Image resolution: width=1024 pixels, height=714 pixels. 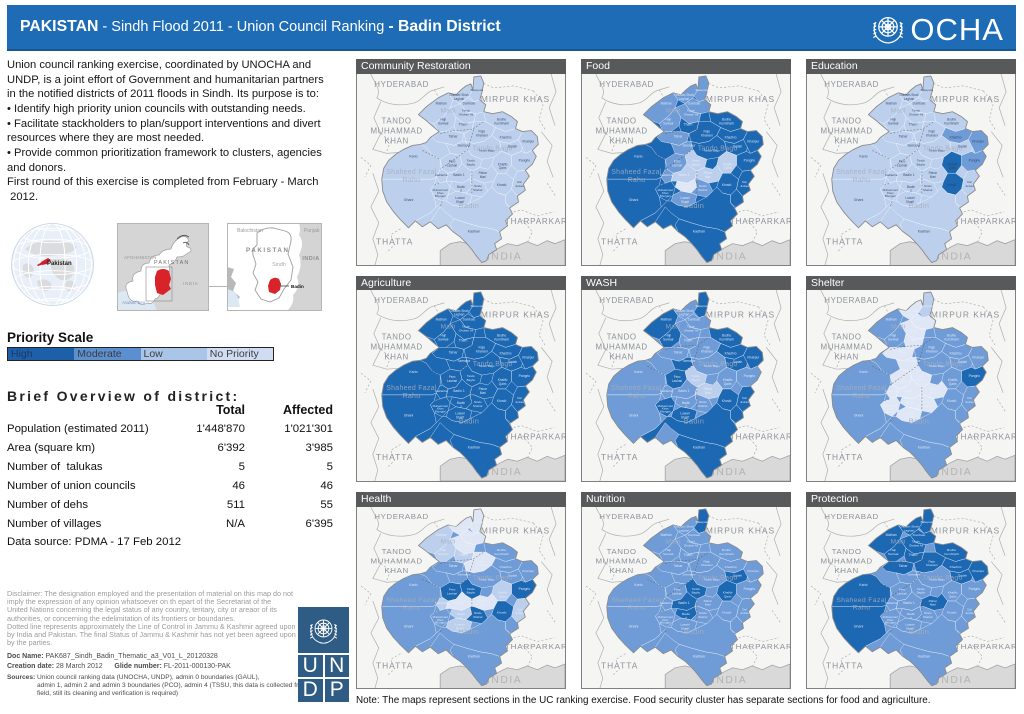 I want to click on svg-text: Punjab, so click(x=312, y=231).